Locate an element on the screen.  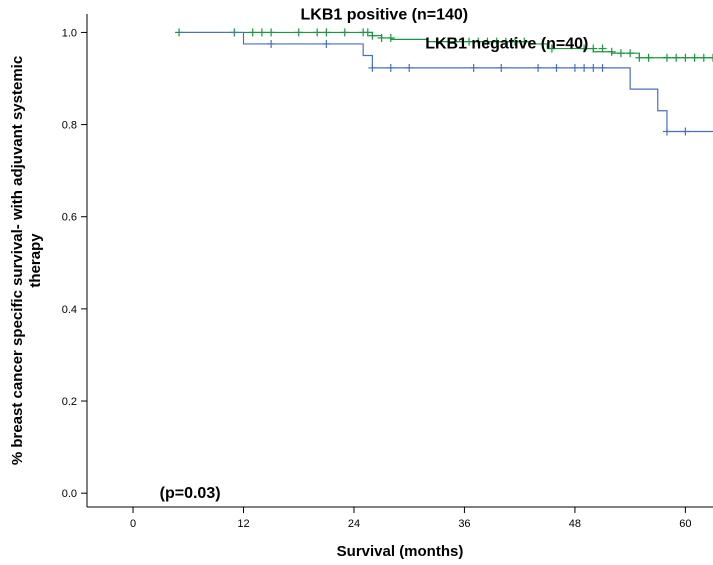
y-tick-label: 0.6 is located at coordinates (69, 218).